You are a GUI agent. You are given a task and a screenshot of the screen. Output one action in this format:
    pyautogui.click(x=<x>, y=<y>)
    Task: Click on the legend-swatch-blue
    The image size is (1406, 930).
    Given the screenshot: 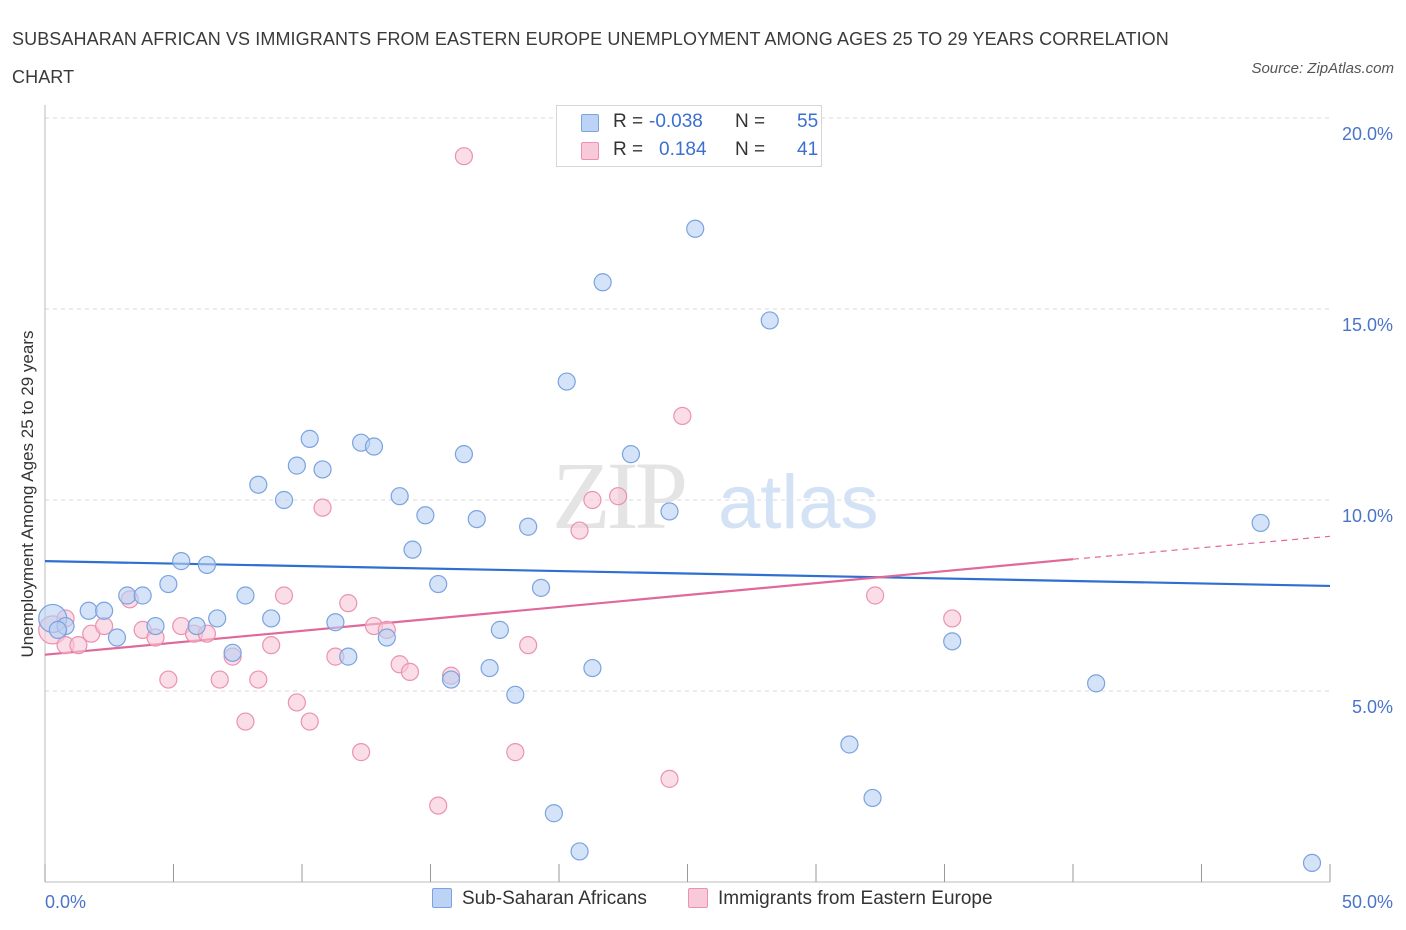 What is the action you would take?
    pyautogui.click(x=590, y=123)
    